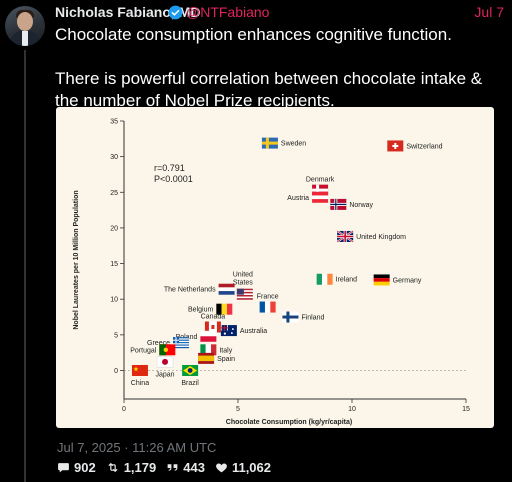 The height and width of the screenshot is (482, 512). I want to click on avatar-shirt, so click(25, 38).